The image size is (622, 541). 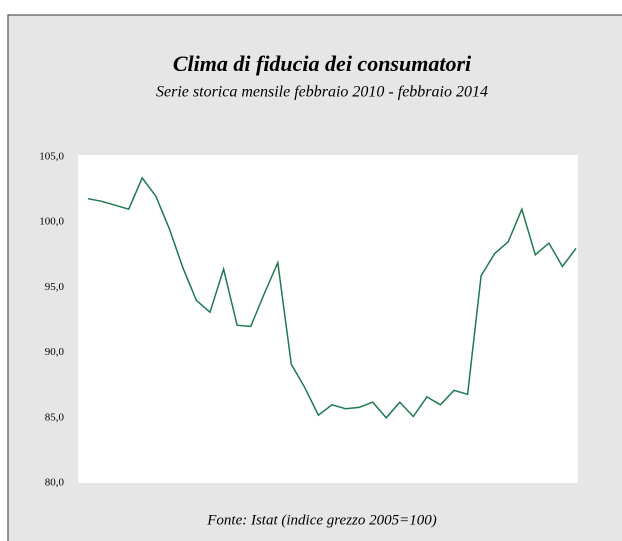 What do you see at coordinates (55, 287) in the screenshot?
I see `y-tick-label: 95,0` at bounding box center [55, 287].